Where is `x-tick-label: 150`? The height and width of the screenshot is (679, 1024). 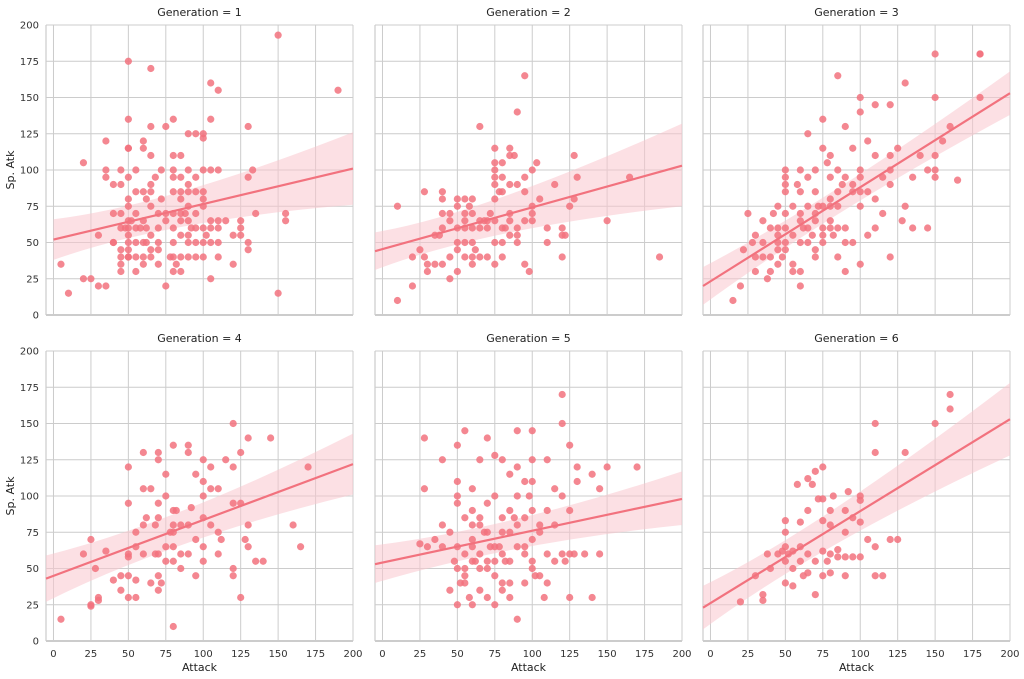 x-tick-label: 150 is located at coordinates (607, 654).